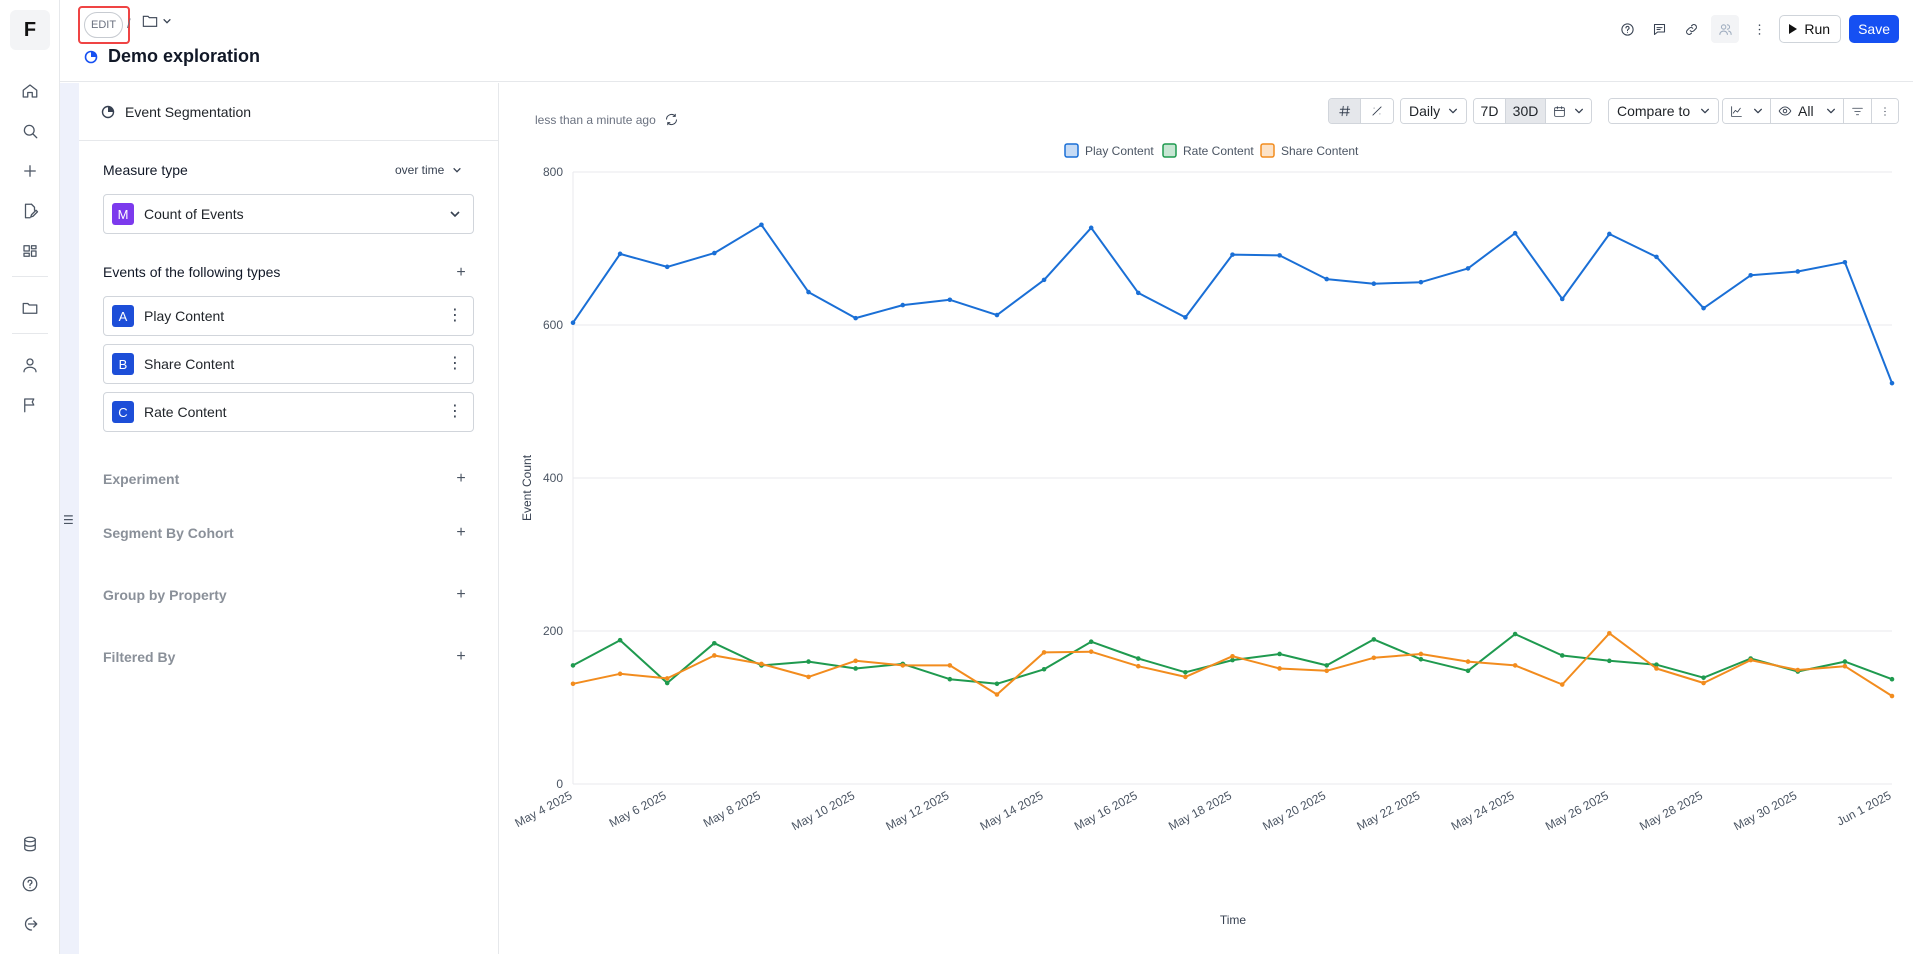 The image size is (1913, 954). I want to click on chart-type-dropdown, so click(1747, 111).